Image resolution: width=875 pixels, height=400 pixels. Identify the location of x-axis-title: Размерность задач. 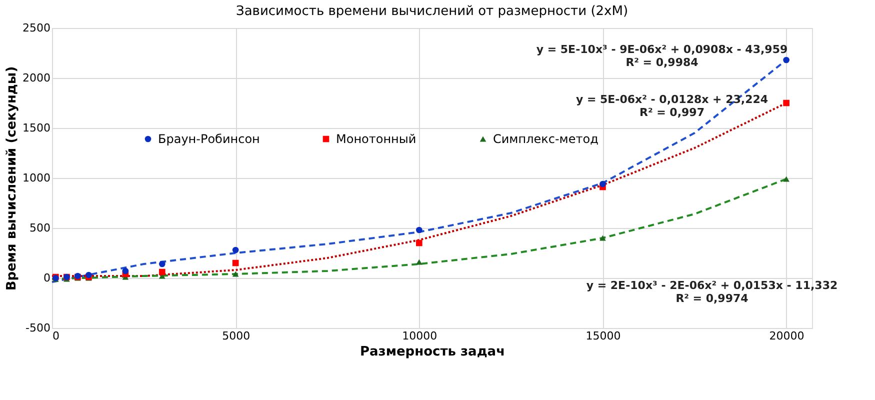
(433, 352).